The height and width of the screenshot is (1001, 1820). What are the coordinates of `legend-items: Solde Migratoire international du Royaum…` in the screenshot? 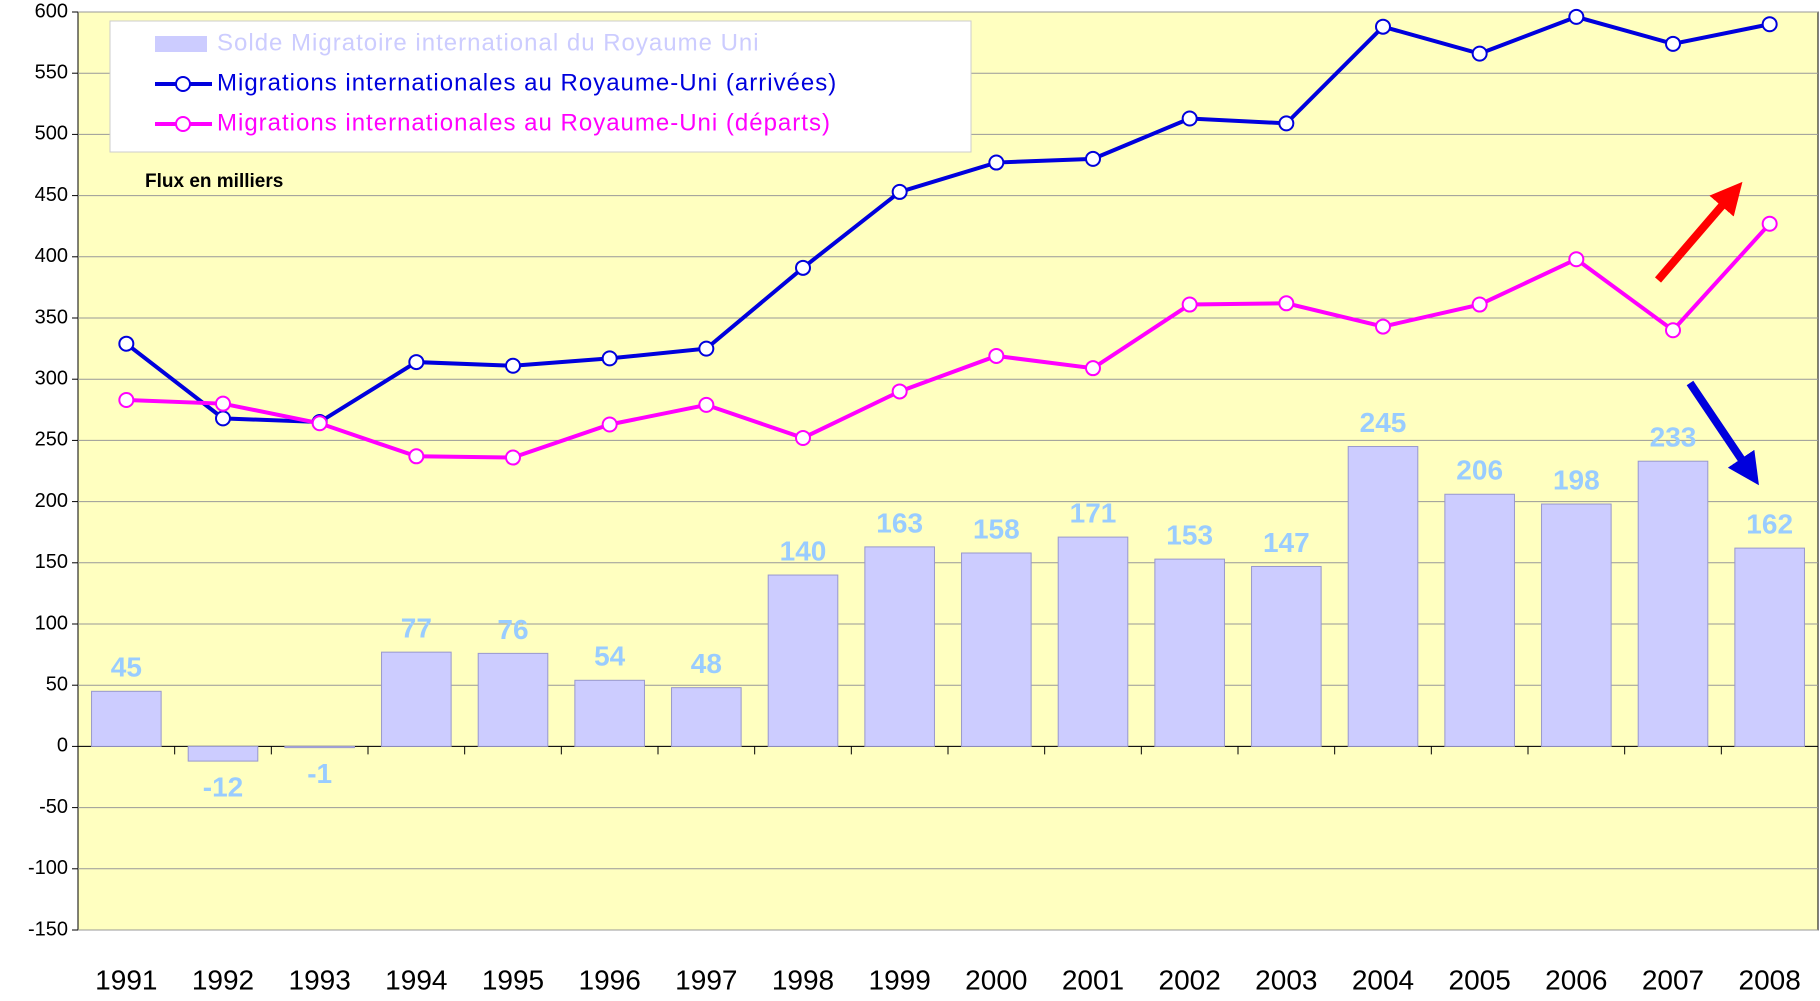 It's located at (496, 82).